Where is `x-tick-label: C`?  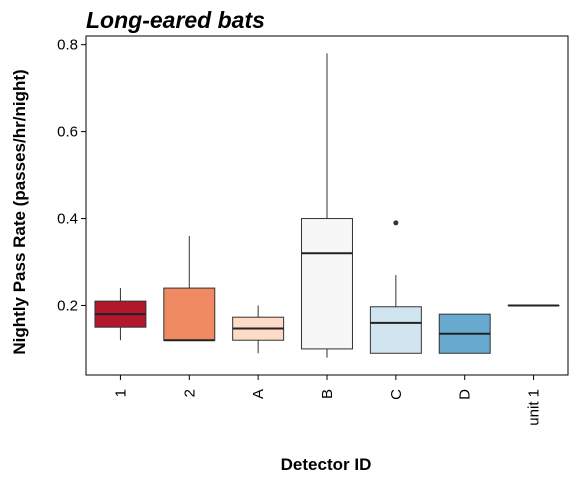 x-tick-label: C is located at coordinates (396, 394).